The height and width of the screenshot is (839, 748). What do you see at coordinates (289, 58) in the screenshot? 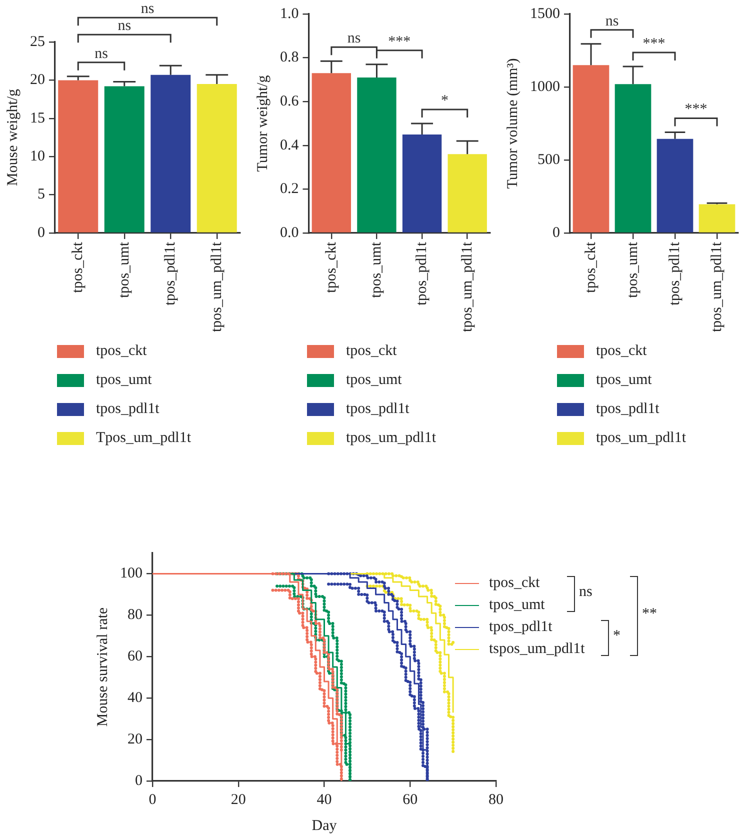
I see `y-tick-label: 0.8` at bounding box center [289, 58].